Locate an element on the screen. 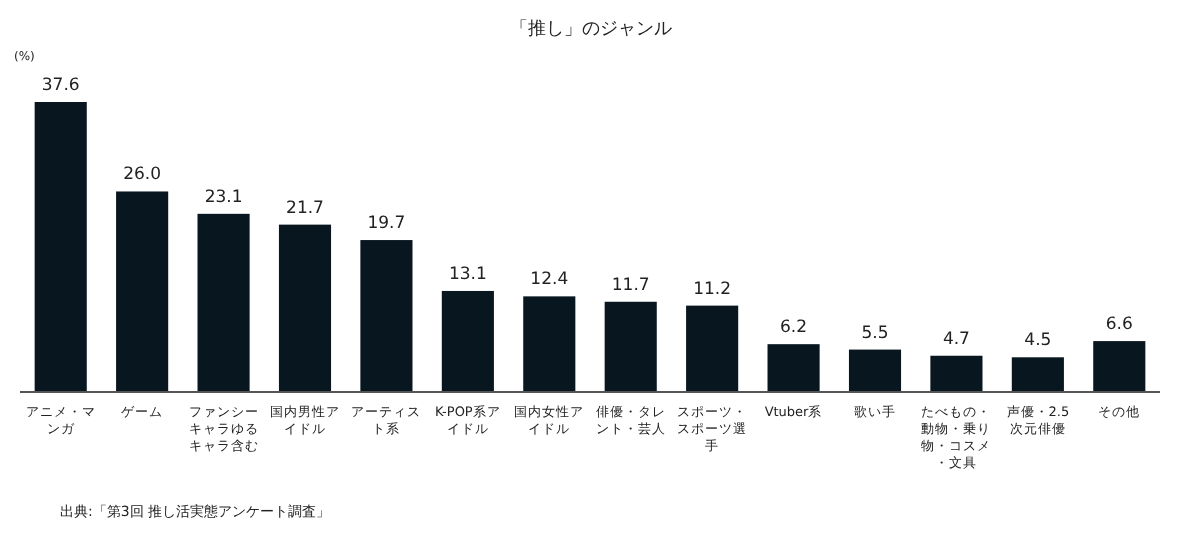 The image size is (1182, 540). title: 「推し」のジャンル is located at coordinates (591, 30).